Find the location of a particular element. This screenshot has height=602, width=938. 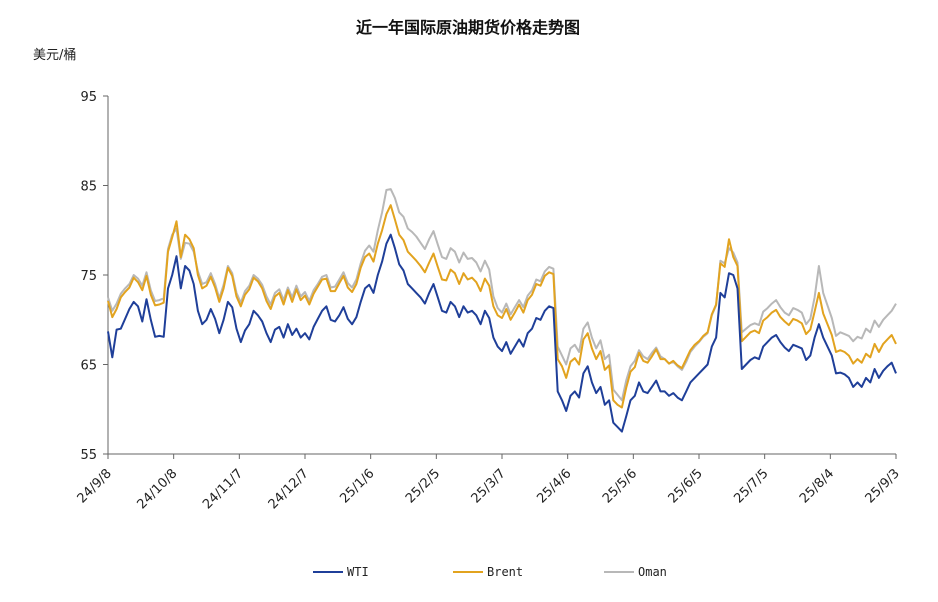

x-tick-label: 25/1/6 is located at coordinates (357, 486).